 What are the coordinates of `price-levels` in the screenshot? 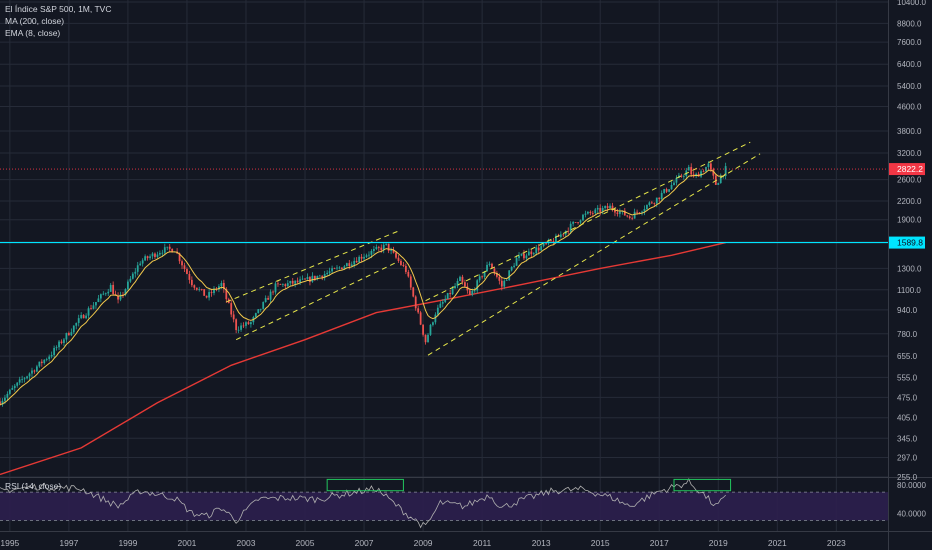 It's located at (444, 206).